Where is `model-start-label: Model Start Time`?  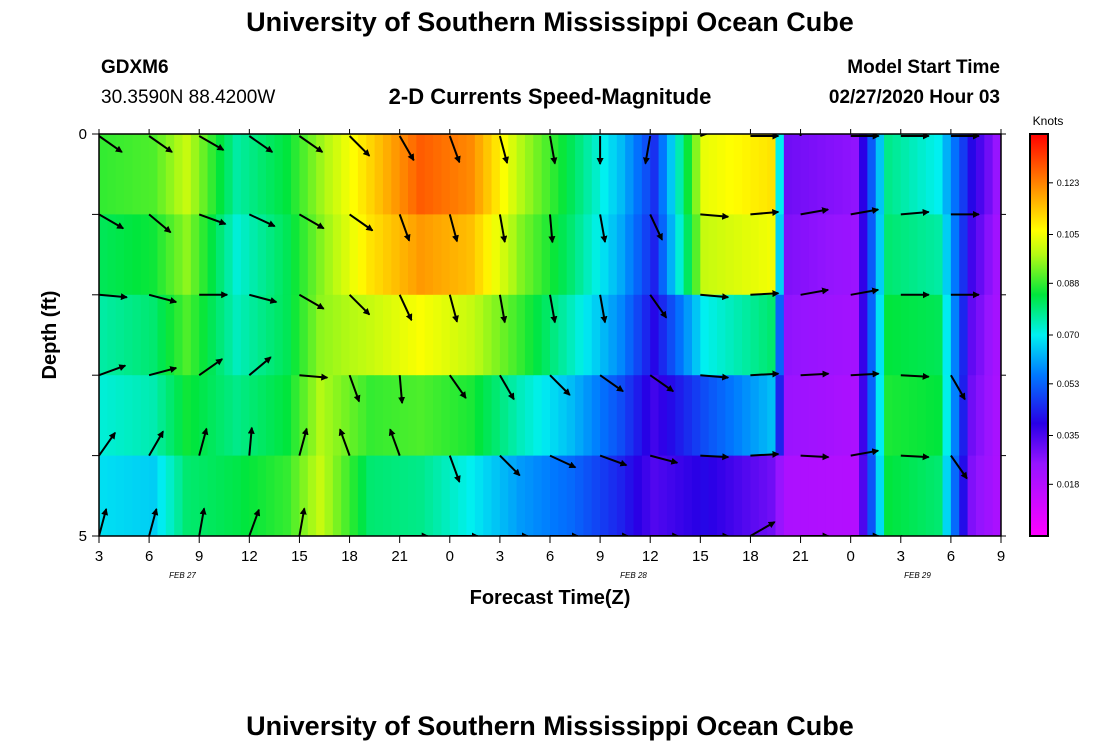
model-start-label: Model Start Time is located at coordinates (923, 67).